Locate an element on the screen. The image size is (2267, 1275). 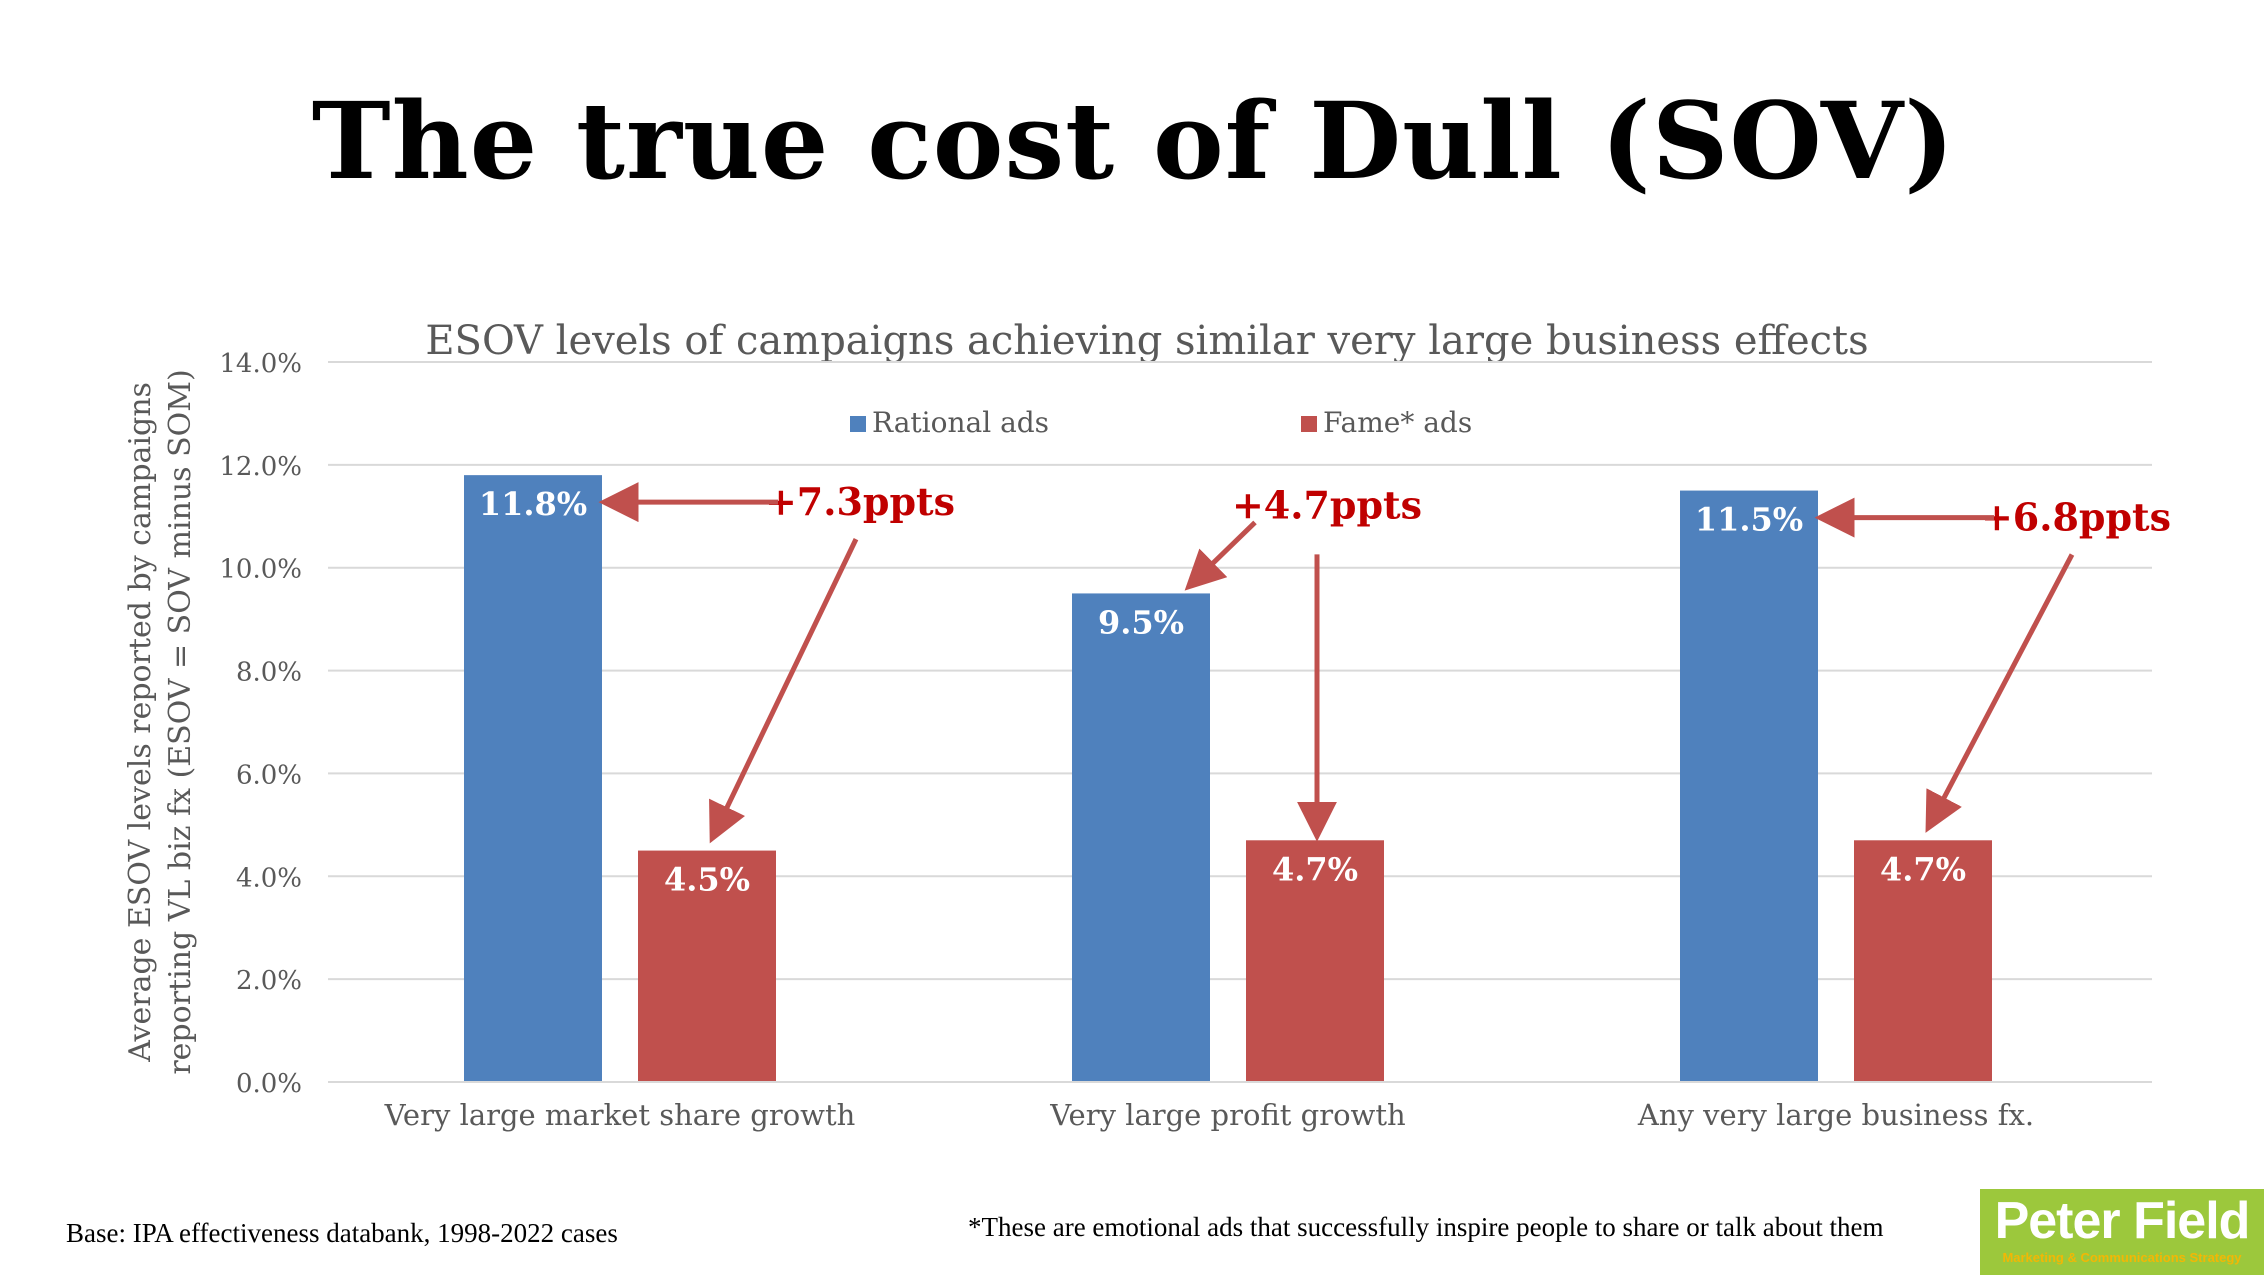
x-category-label: Any very large business fx. is located at coordinates (1835, 1115).